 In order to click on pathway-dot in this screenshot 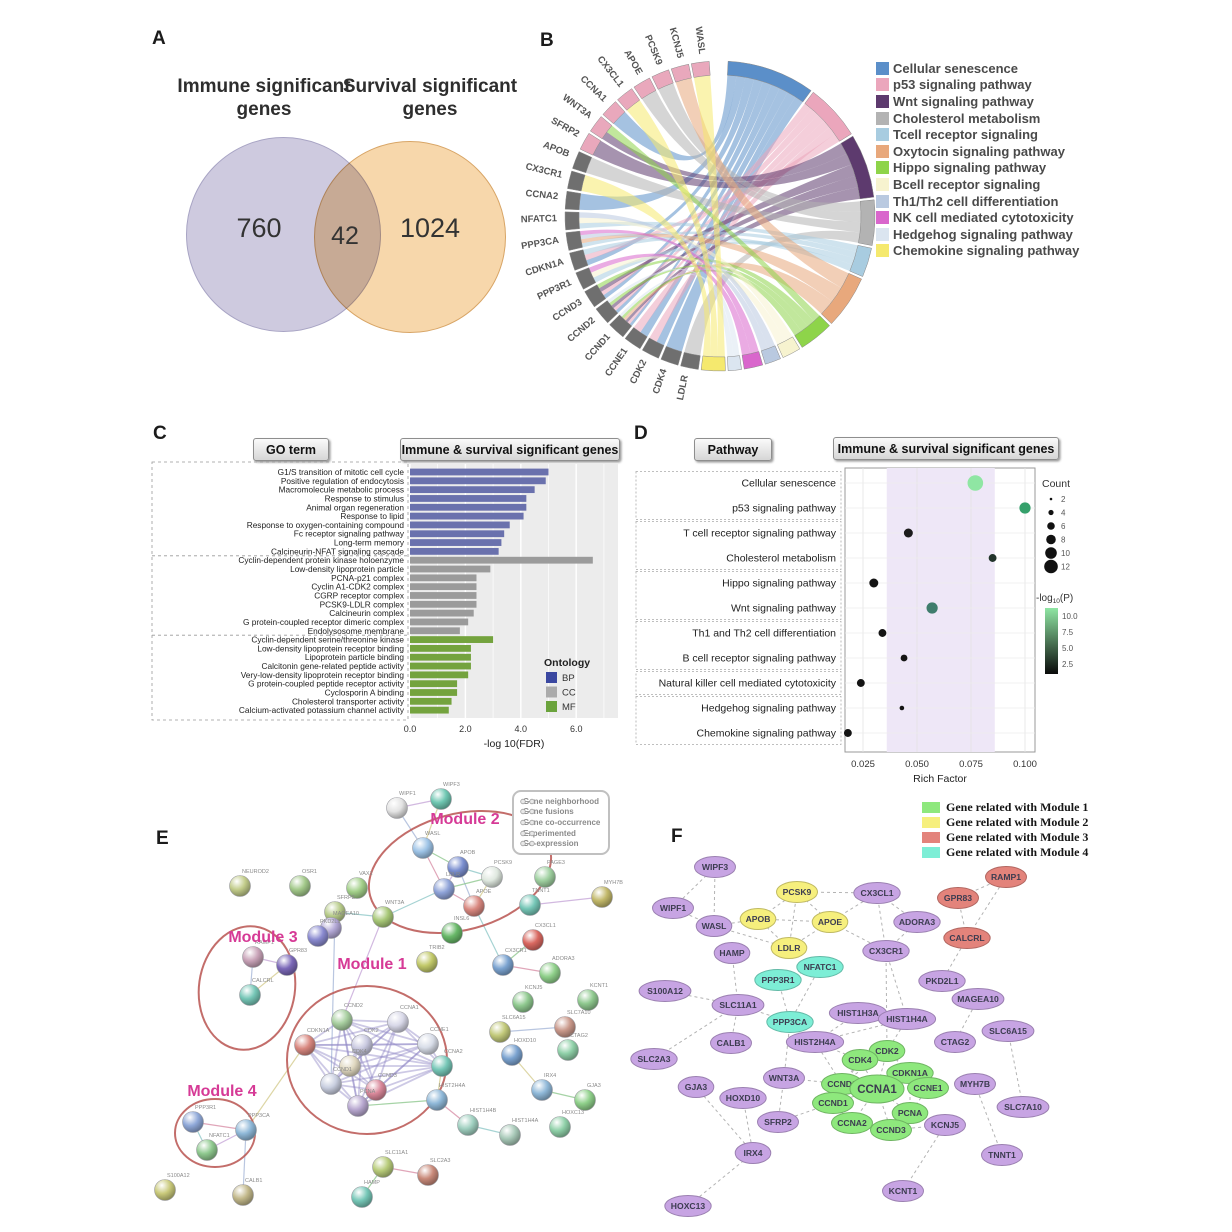, I will do `click(975, 483)`.